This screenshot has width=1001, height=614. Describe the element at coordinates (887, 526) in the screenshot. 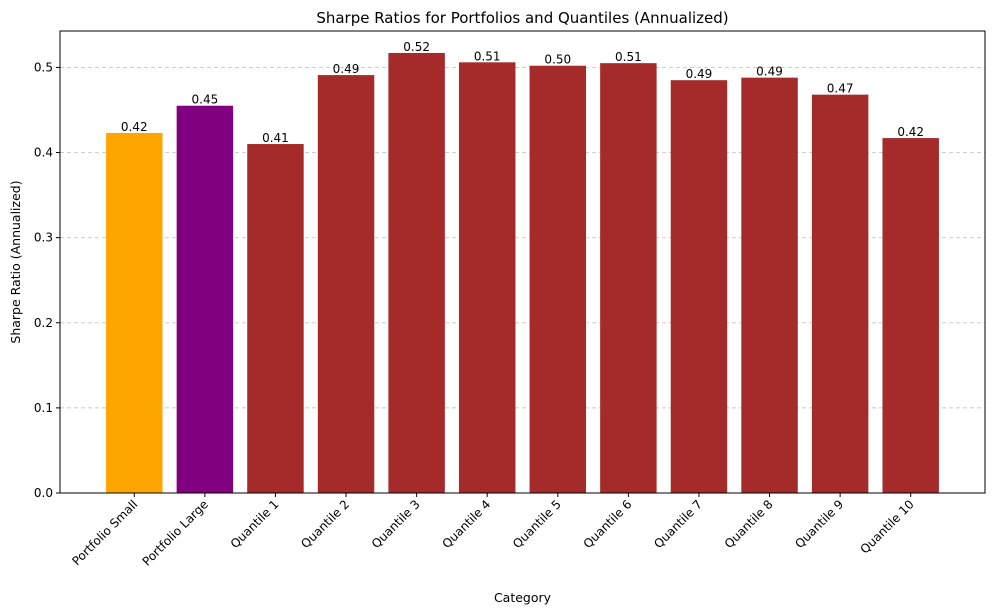

I see `x-tick-label: Quantile 10` at that location.